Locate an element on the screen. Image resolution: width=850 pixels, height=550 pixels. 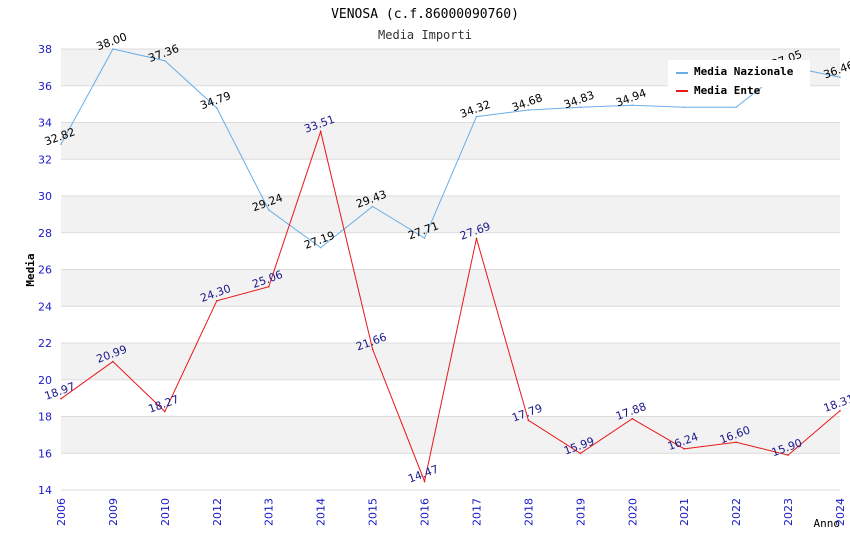
x-tick-label: 2009 is located at coordinates (113, 512).